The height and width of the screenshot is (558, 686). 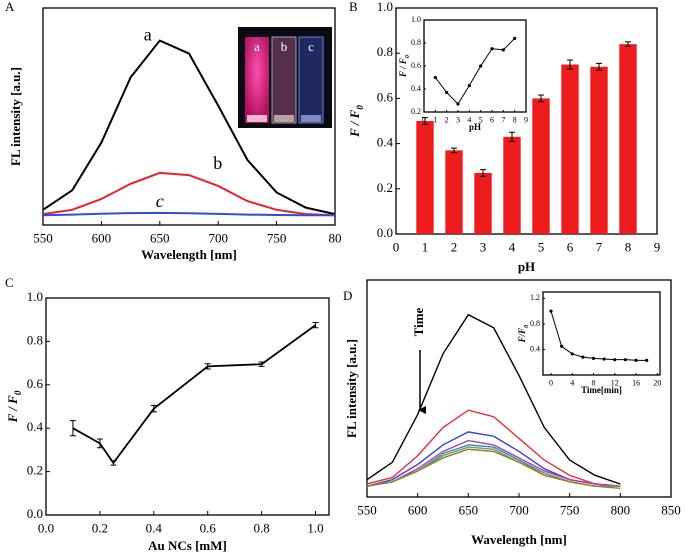 What do you see at coordinates (347, 295) in the screenshot?
I see `panel-label: D` at bounding box center [347, 295].